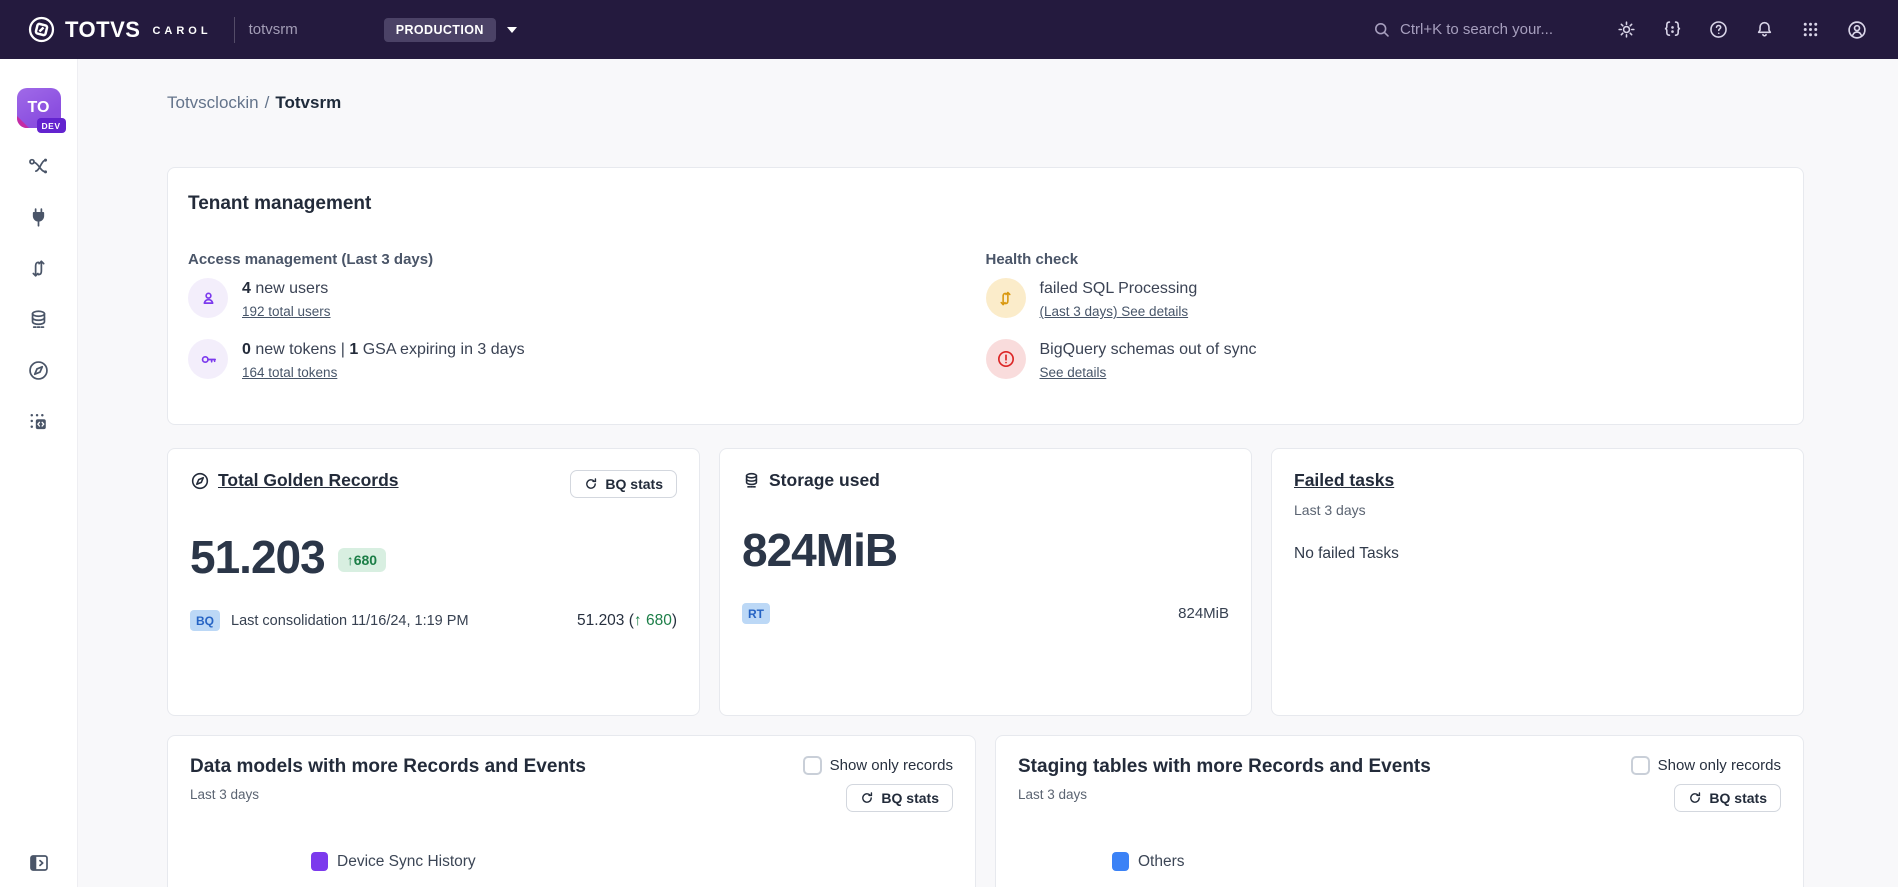 The image size is (1898, 887). Describe the element at coordinates (1114, 311) in the screenshot. I see `sql-see-details-link: (Last 3 days) See details` at that location.